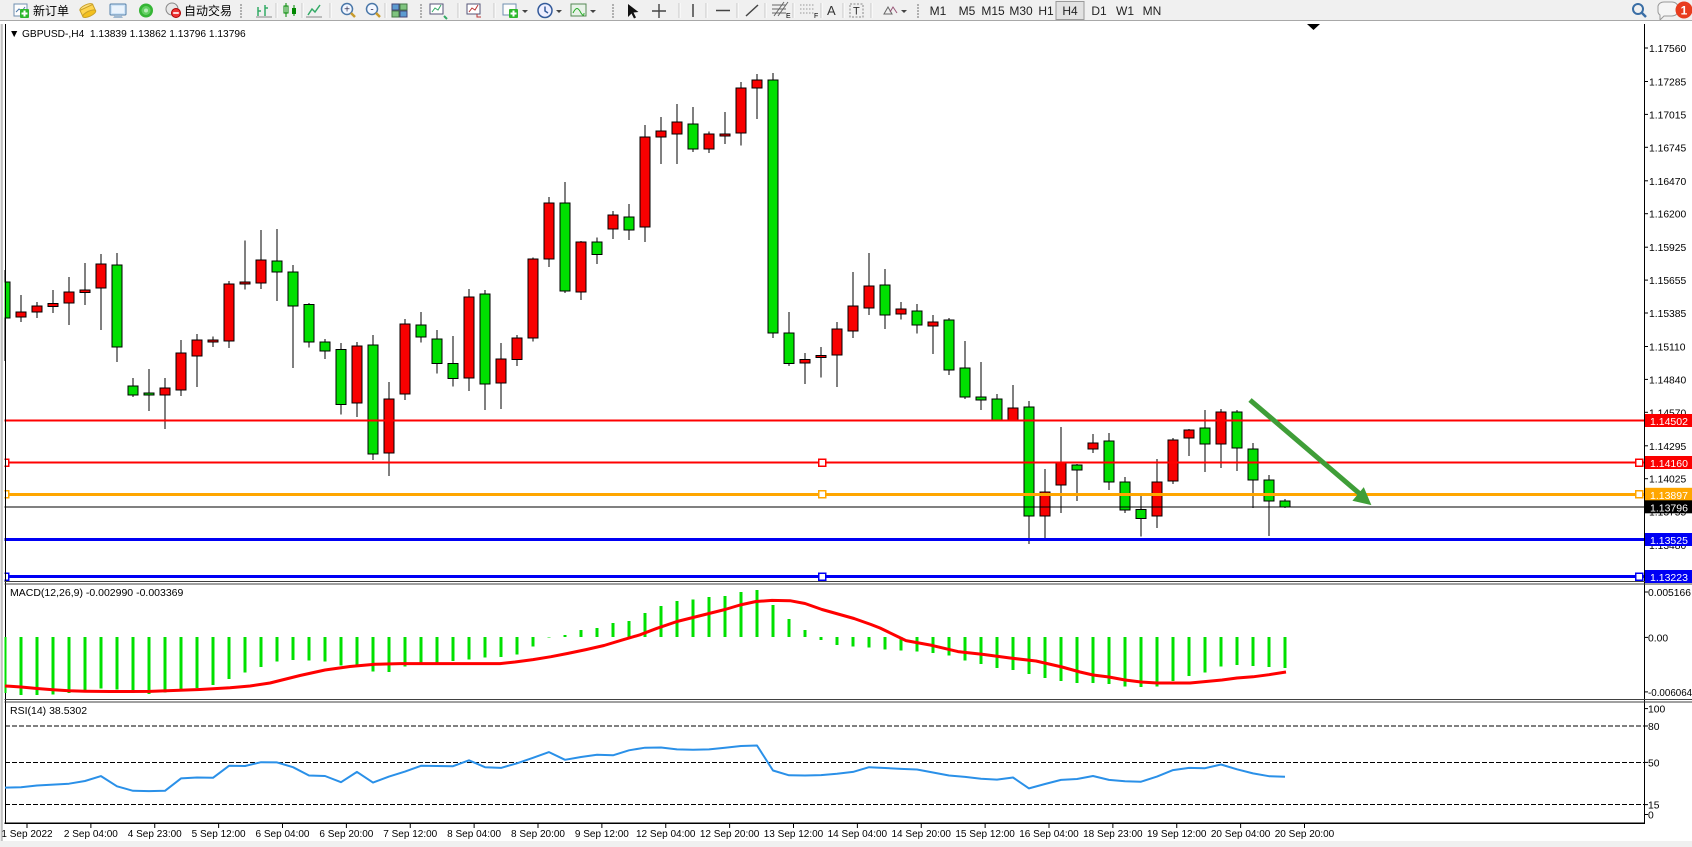  What do you see at coordinates (1667, 115) in the screenshot?
I see `svg-text: 1.17015` at bounding box center [1667, 115].